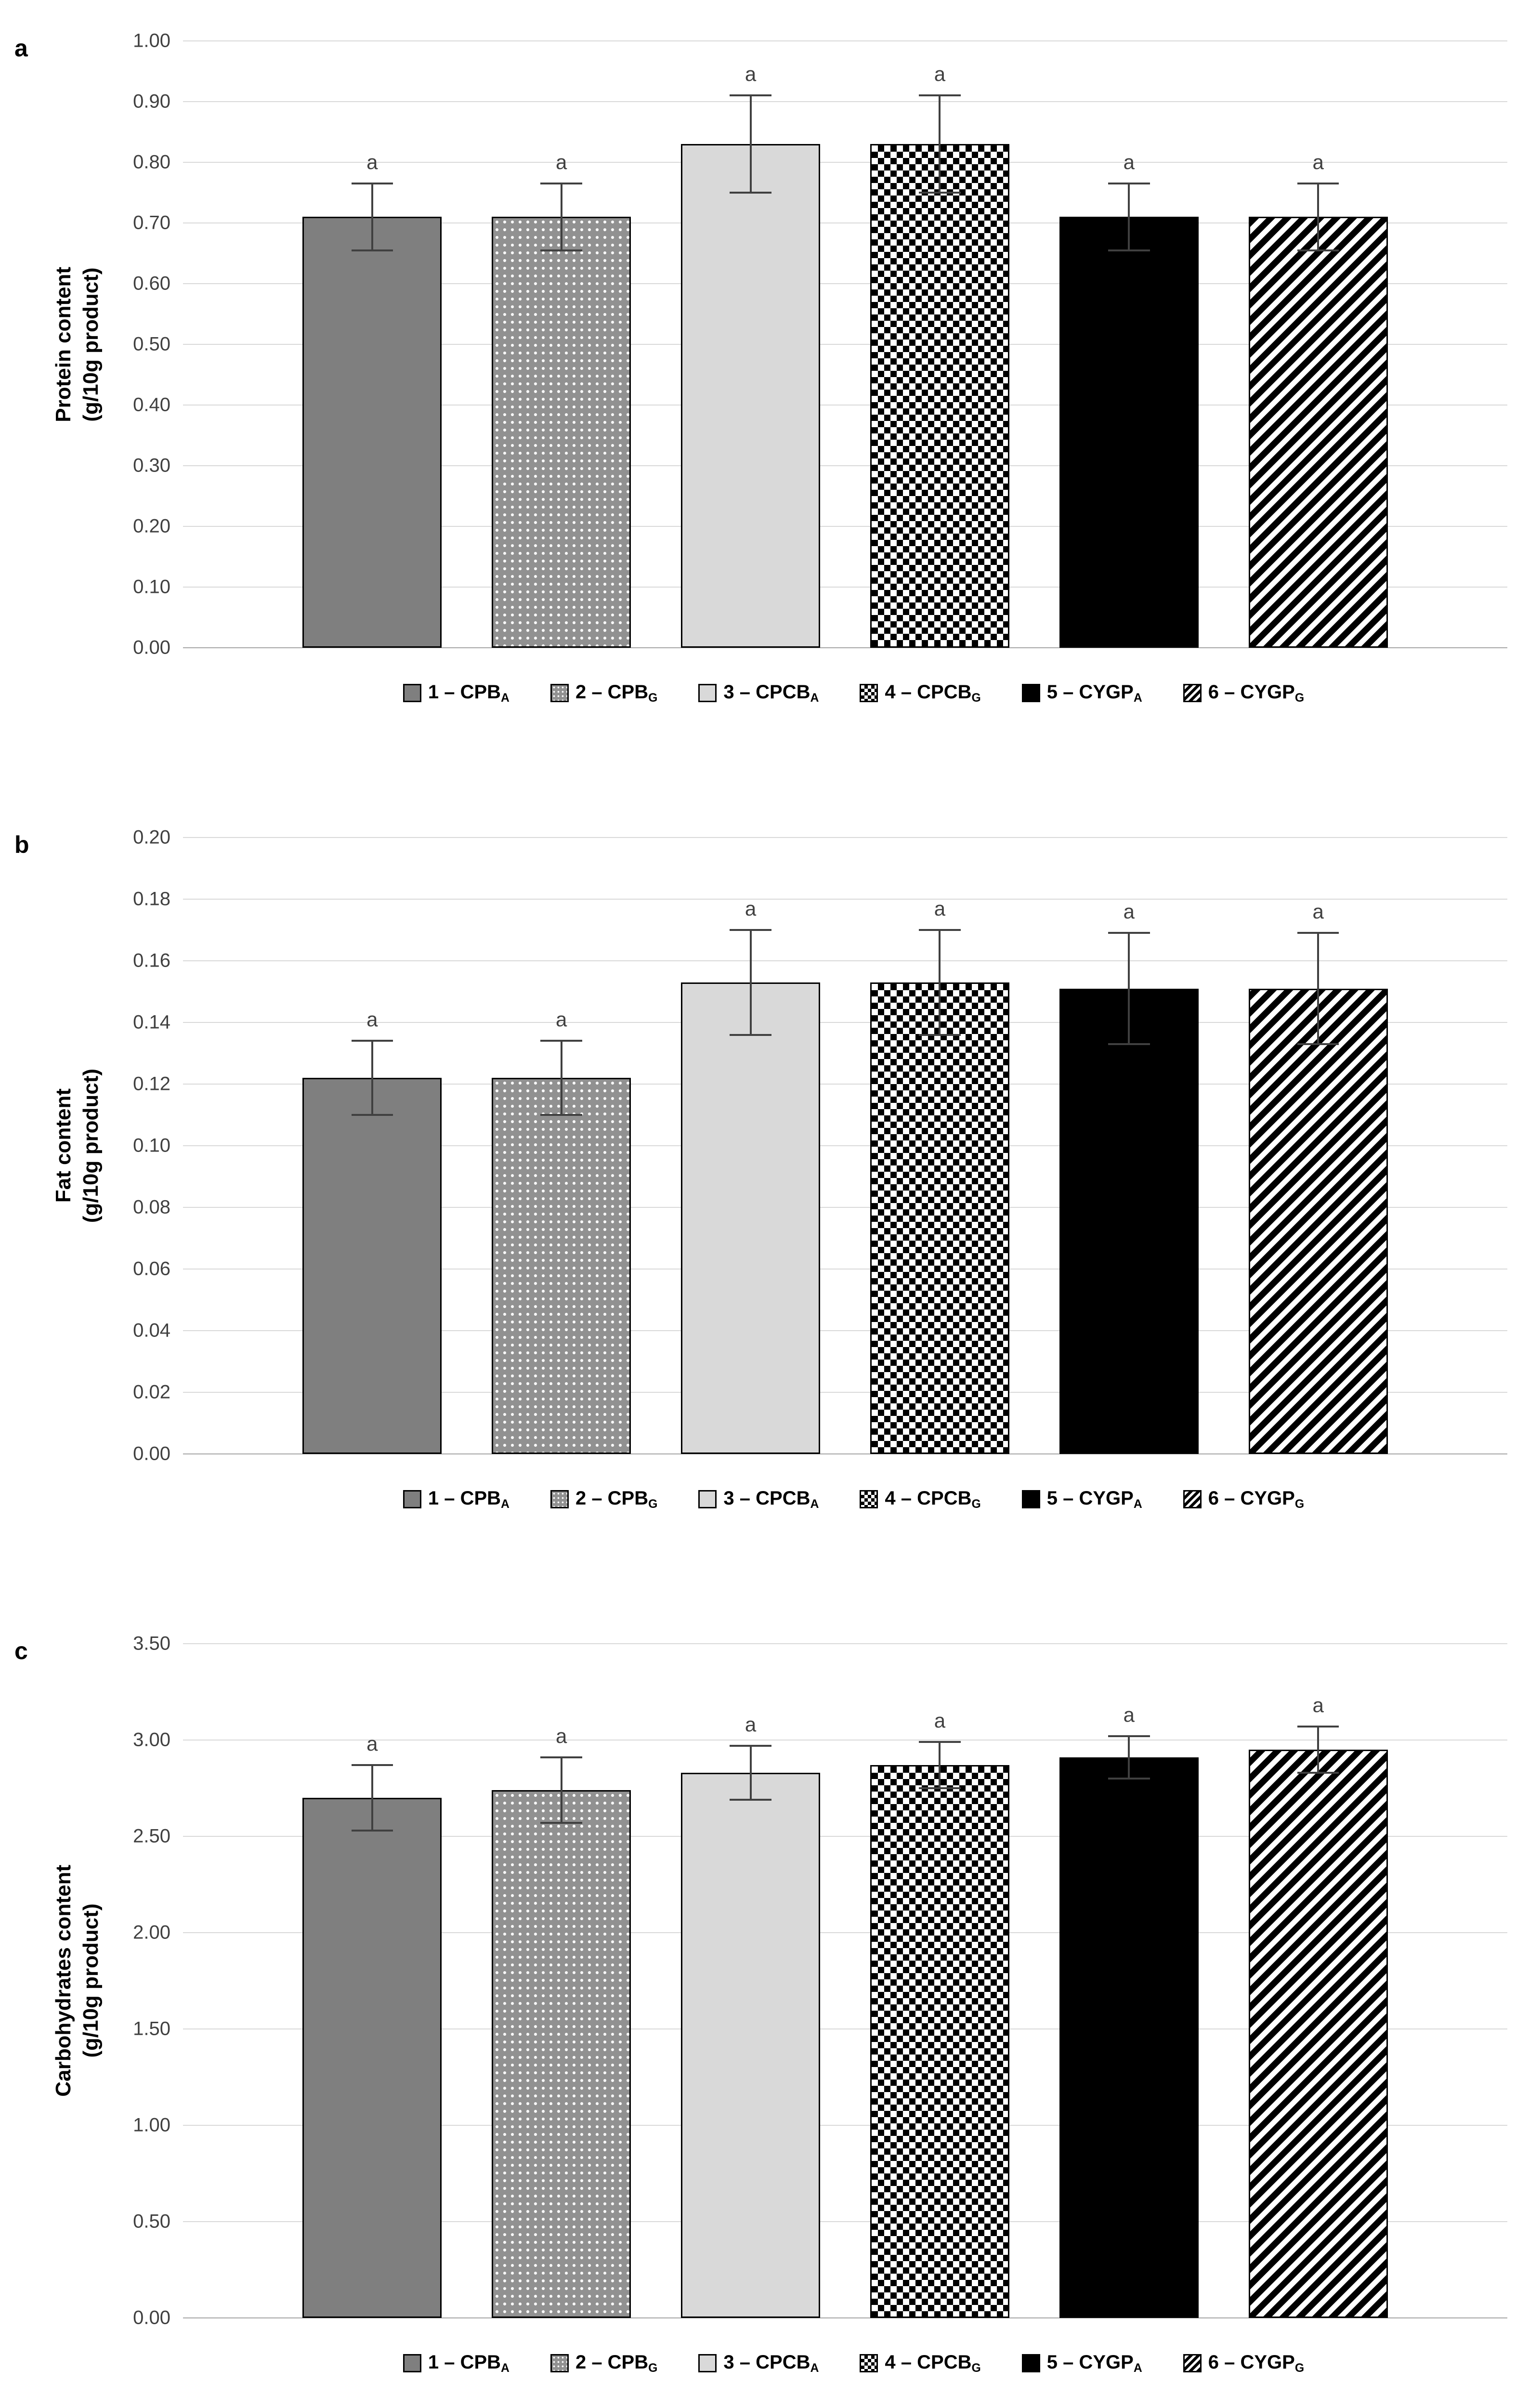 Image resolution: width=1529 pixels, height=2408 pixels. What do you see at coordinates (151, 223) in the screenshot?
I see `y-tick-label: 0.70` at bounding box center [151, 223].